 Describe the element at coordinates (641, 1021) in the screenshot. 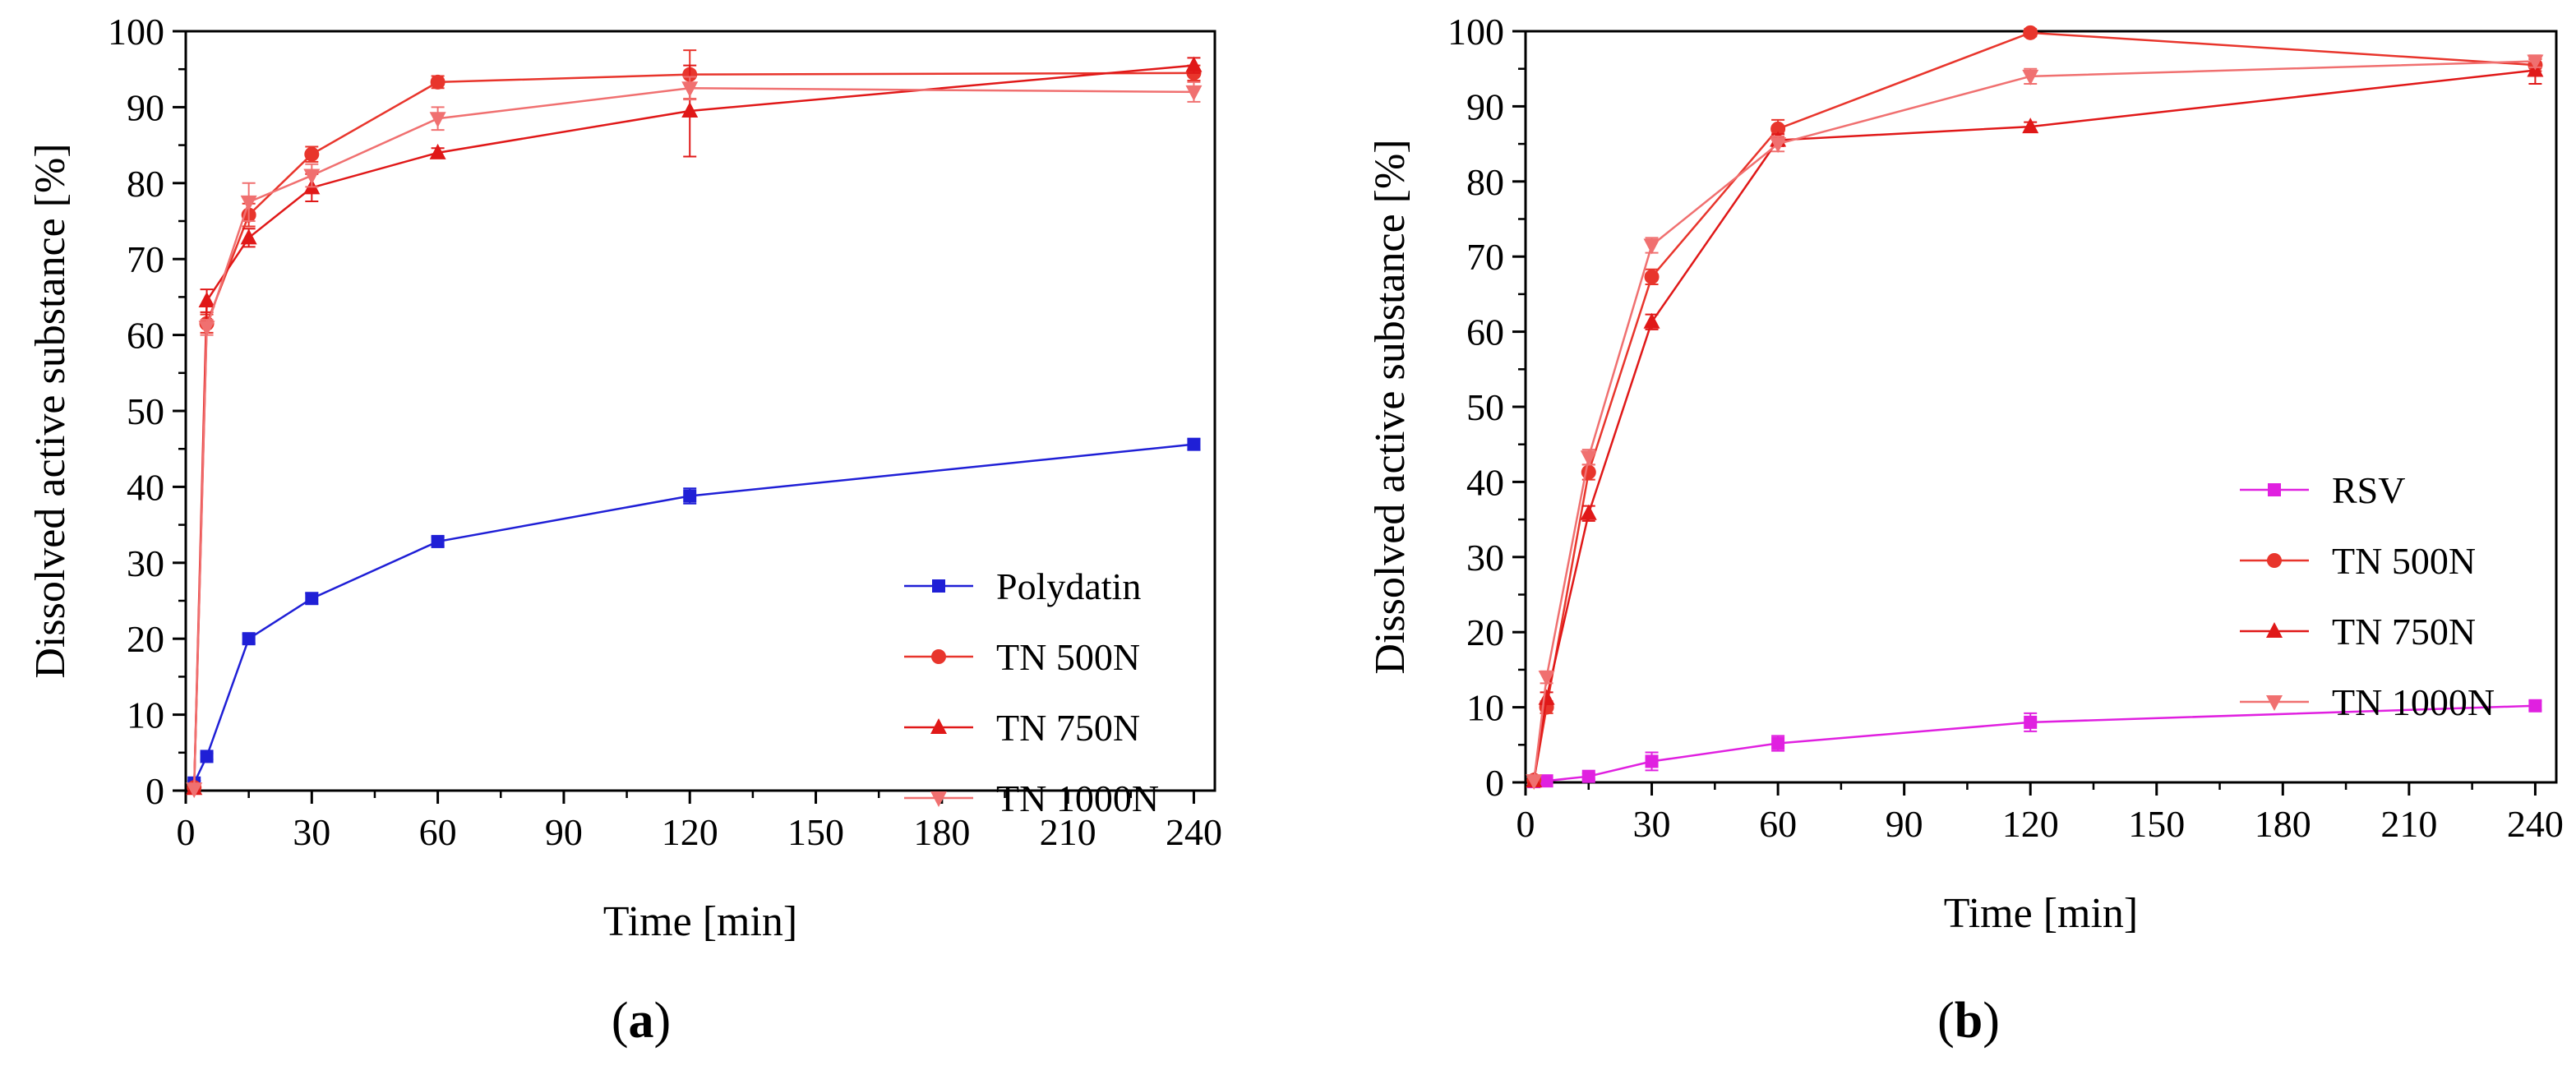

I see `panel-a-label: (a)` at that location.